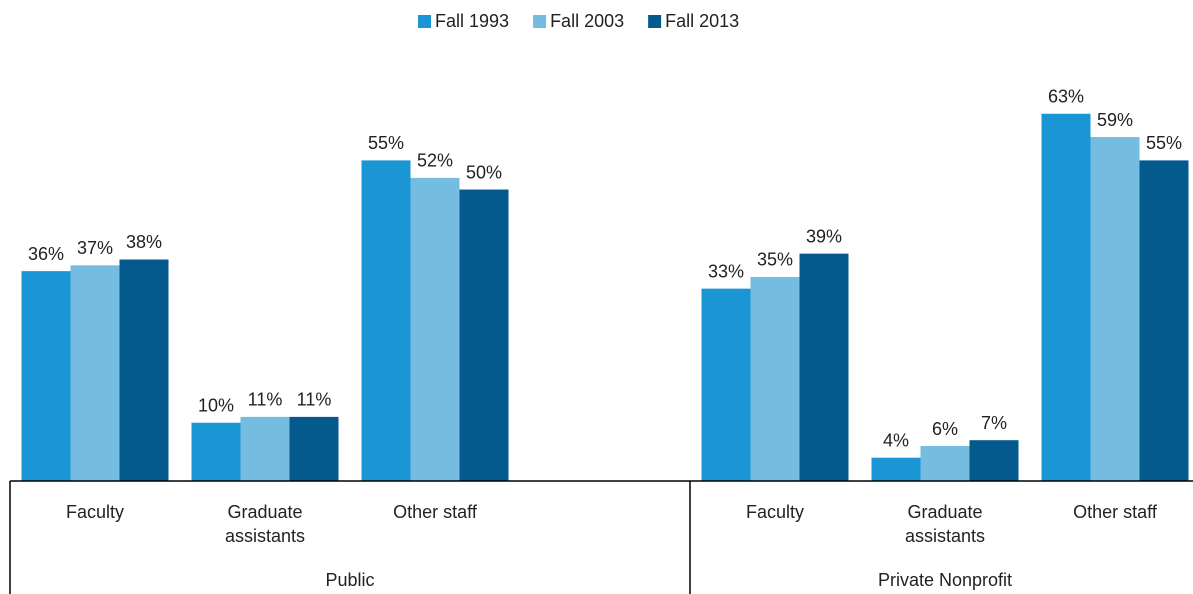  Describe the element at coordinates (702, 21) in the screenshot. I see `legend-label: Fall 2013` at that location.